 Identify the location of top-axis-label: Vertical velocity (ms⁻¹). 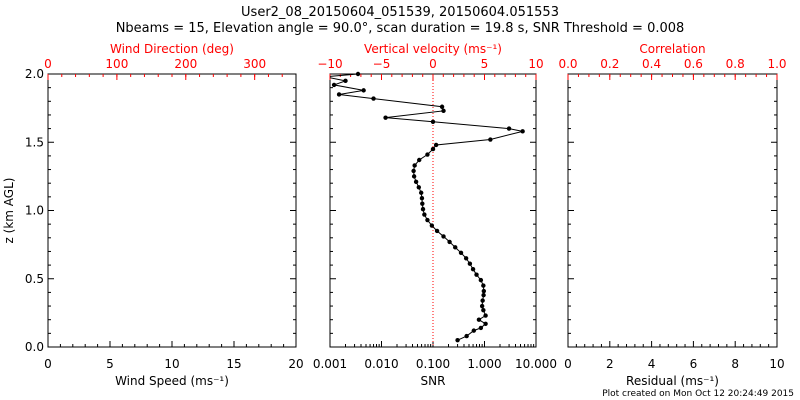
(433, 49).